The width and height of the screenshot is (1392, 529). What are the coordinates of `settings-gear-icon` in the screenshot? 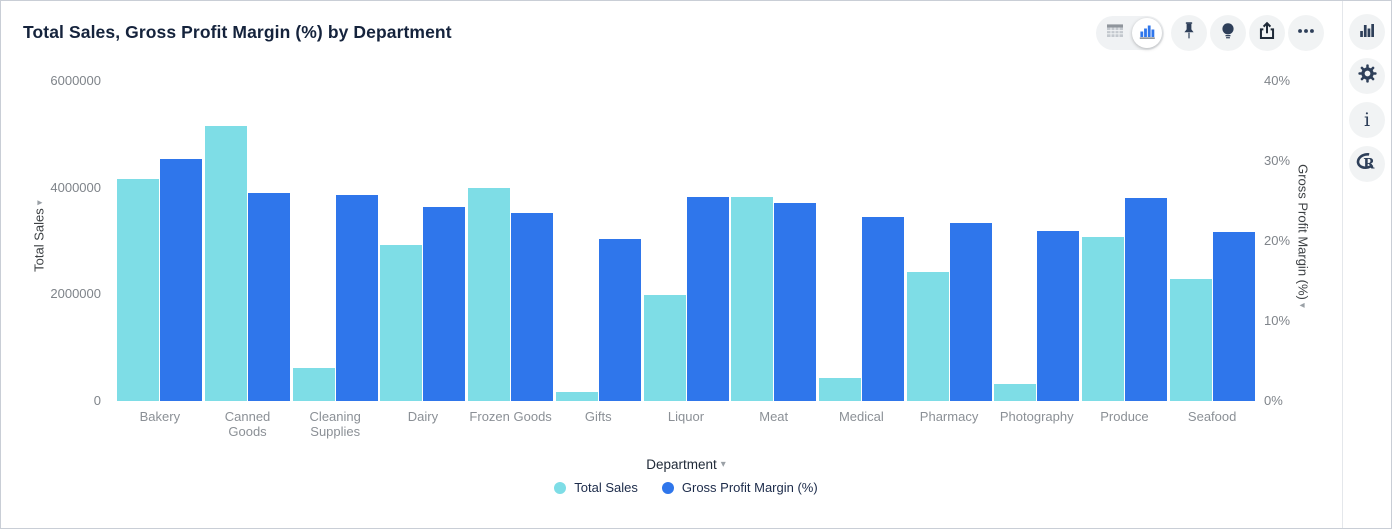 It's located at (1367, 76).